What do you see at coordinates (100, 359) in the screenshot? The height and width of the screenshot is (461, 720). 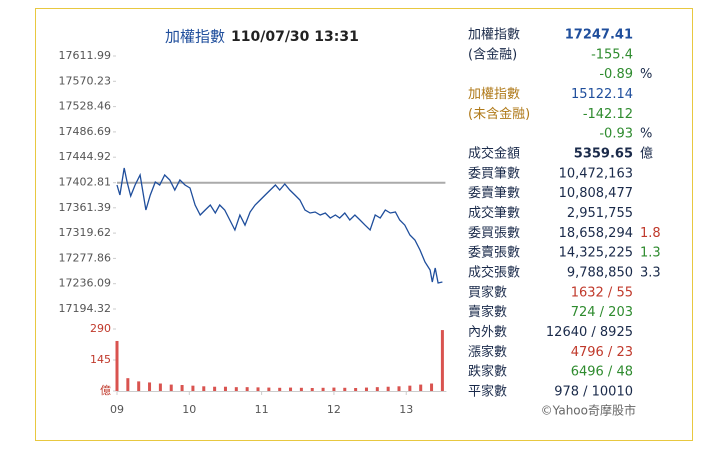 I see `y2-tick-label: 145` at bounding box center [100, 359].